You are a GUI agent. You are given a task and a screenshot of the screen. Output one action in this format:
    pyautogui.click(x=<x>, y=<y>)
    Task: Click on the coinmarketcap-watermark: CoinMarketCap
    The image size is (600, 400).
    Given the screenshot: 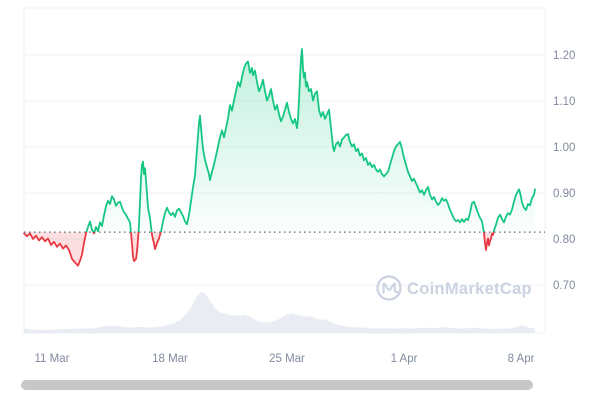 What is the action you would take?
    pyautogui.click(x=454, y=288)
    